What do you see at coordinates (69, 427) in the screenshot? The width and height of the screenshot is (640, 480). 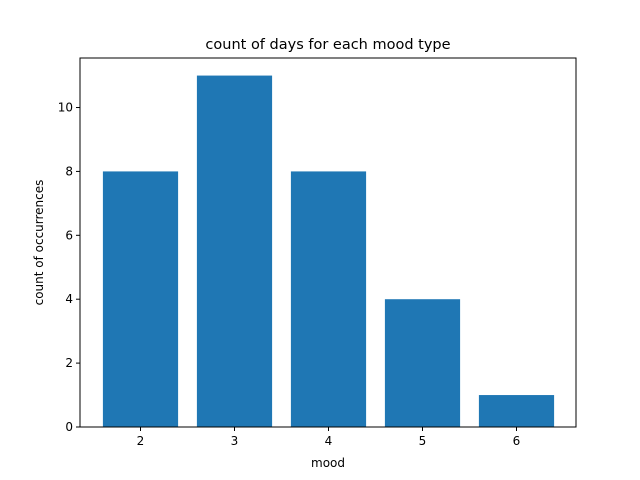 I see `y-tick-label: 0` at bounding box center [69, 427].